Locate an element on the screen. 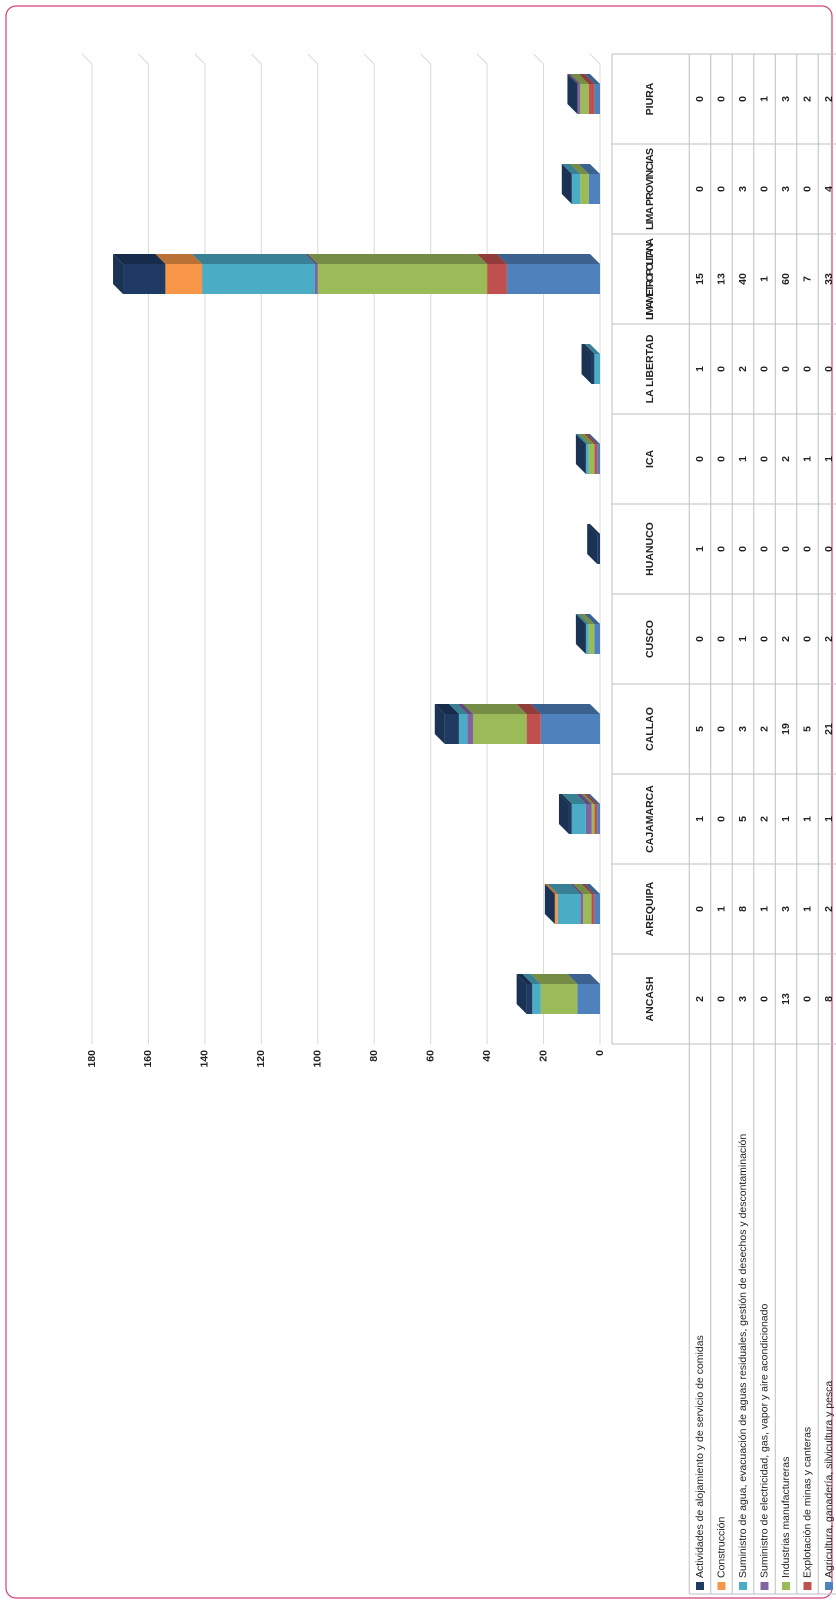 The height and width of the screenshot is (1609, 836). y-tick-label: 20 is located at coordinates (543, 1056).